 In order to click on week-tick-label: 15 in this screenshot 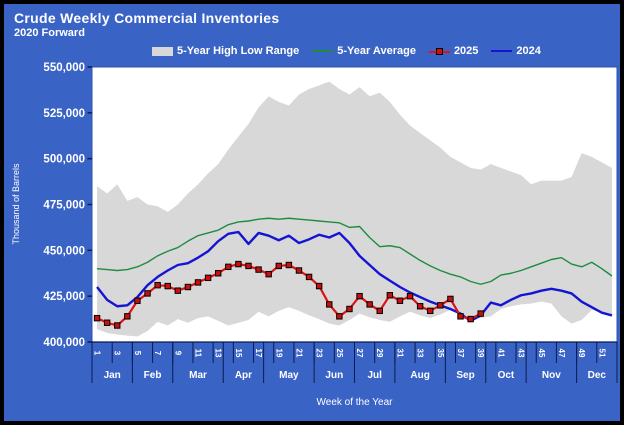, I will do `click(238, 353)`.